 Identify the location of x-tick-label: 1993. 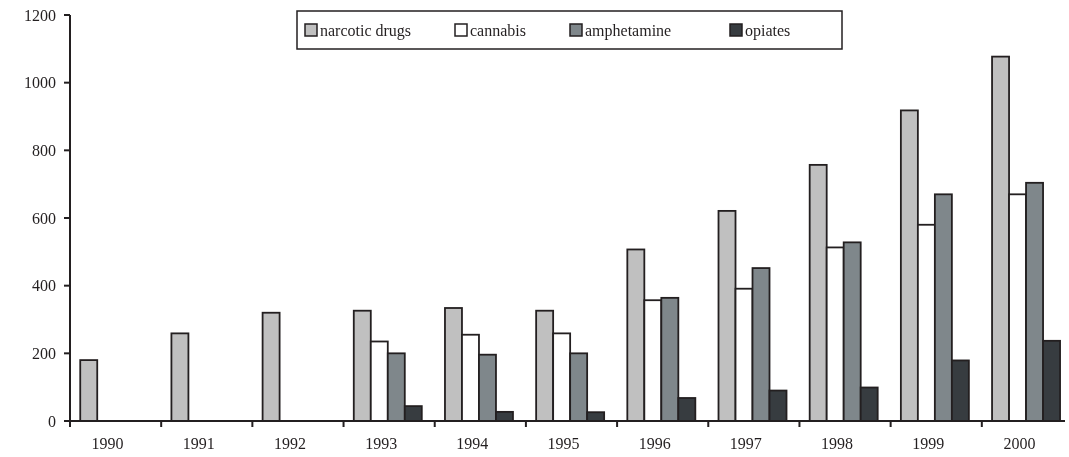
(381, 443).